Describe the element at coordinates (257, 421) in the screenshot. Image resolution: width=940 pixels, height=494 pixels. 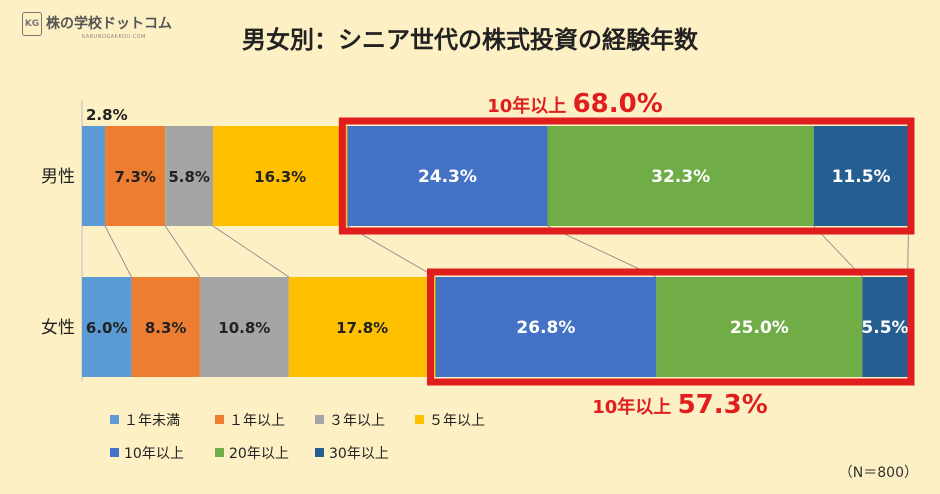
I see `legend-label: １年以上` at that location.